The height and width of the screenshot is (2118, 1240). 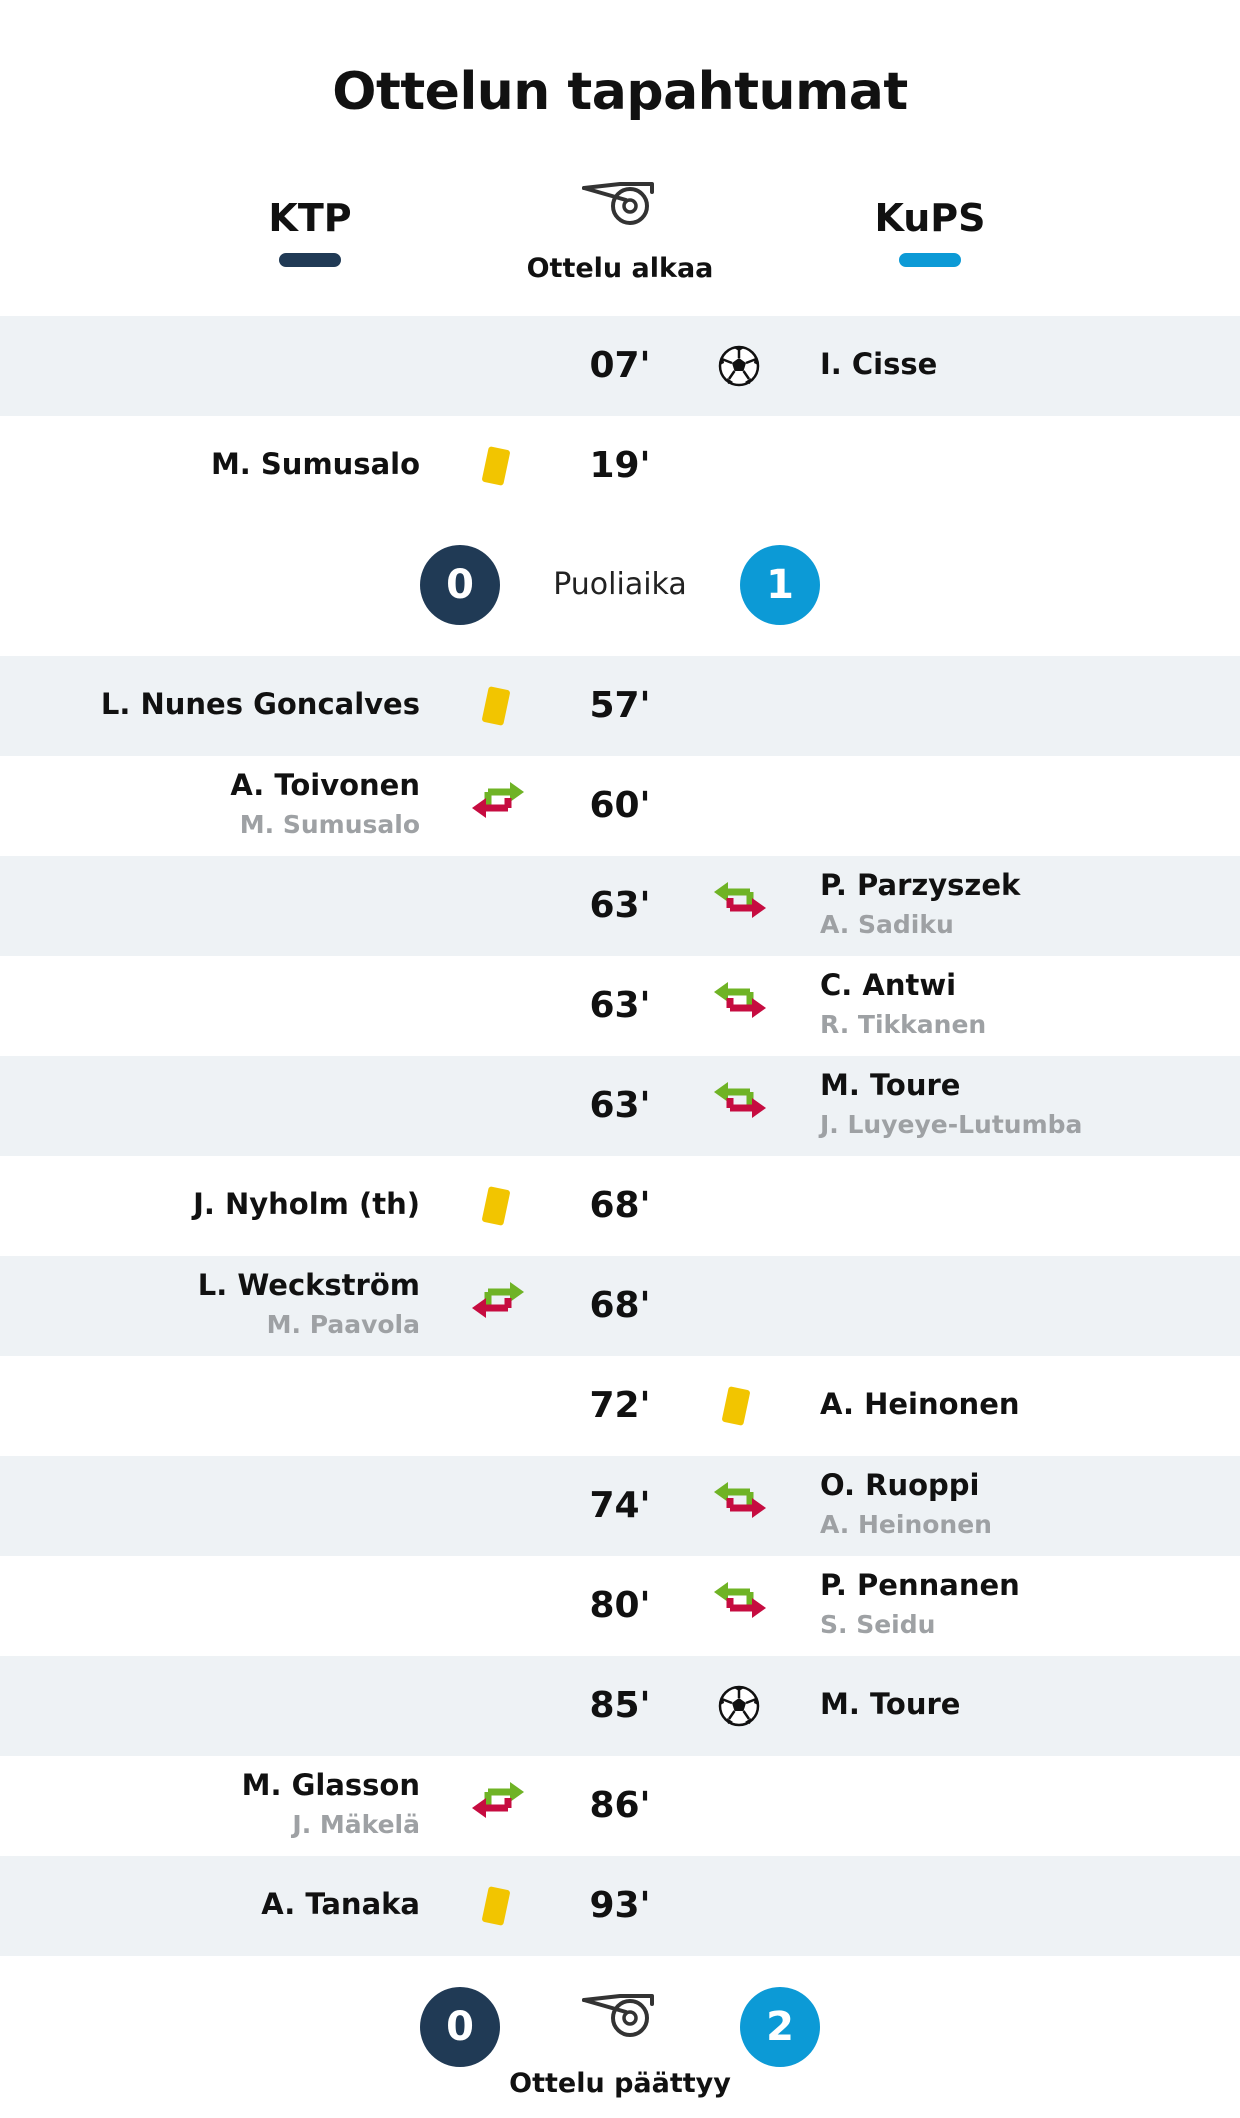 I want to click on event-minute: 60', so click(x=620, y=805).